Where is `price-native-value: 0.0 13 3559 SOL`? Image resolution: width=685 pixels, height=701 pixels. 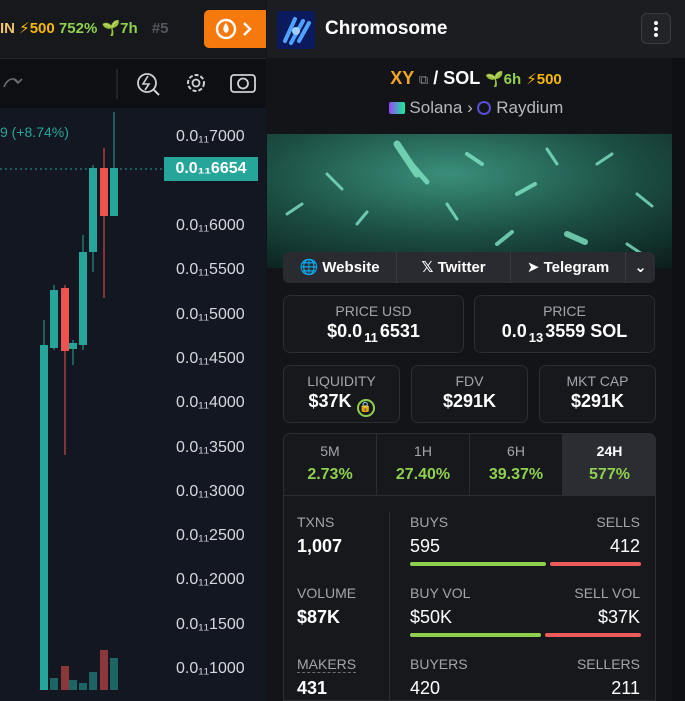
price-native-value: 0.0 13 3559 SOL is located at coordinates (564, 333).